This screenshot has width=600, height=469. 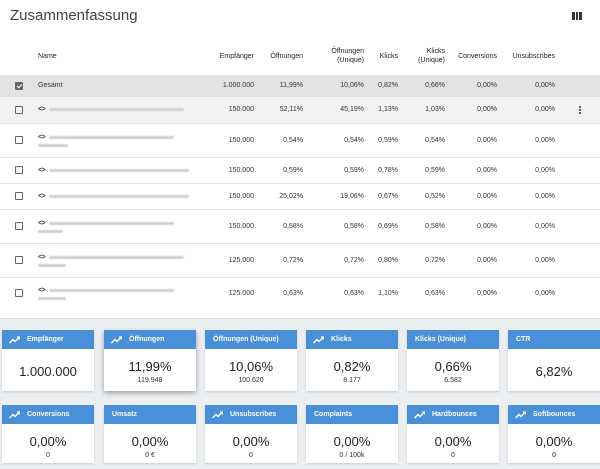 I want to click on kpi-card-title: Complaints, so click(x=333, y=414).